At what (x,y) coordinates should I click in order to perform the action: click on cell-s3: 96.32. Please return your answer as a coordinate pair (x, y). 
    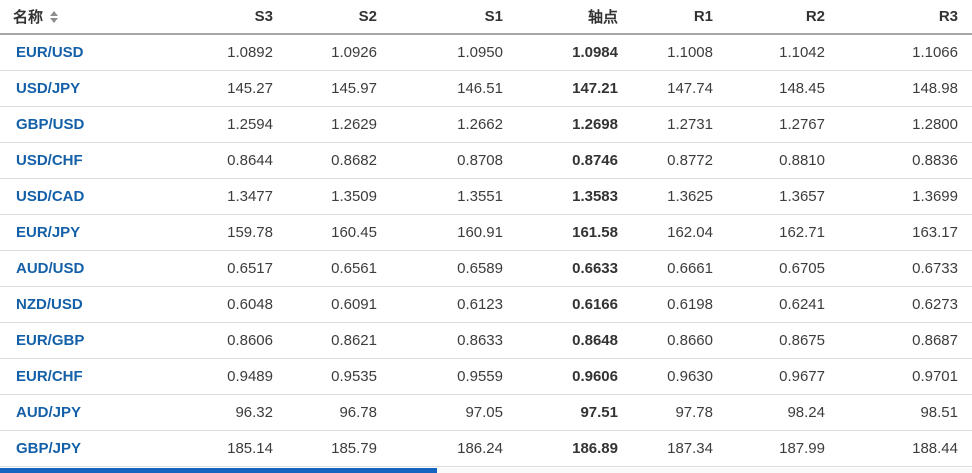
    Looking at the image, I should click on (218, 412).